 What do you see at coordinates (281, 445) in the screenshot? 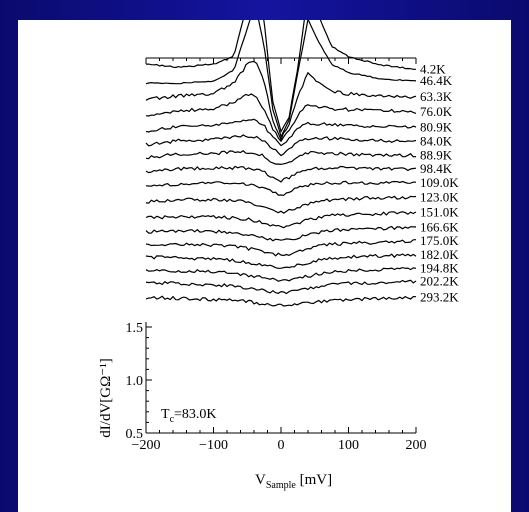
I see `x-tick-label: 0` at bounding box center [281, 445].